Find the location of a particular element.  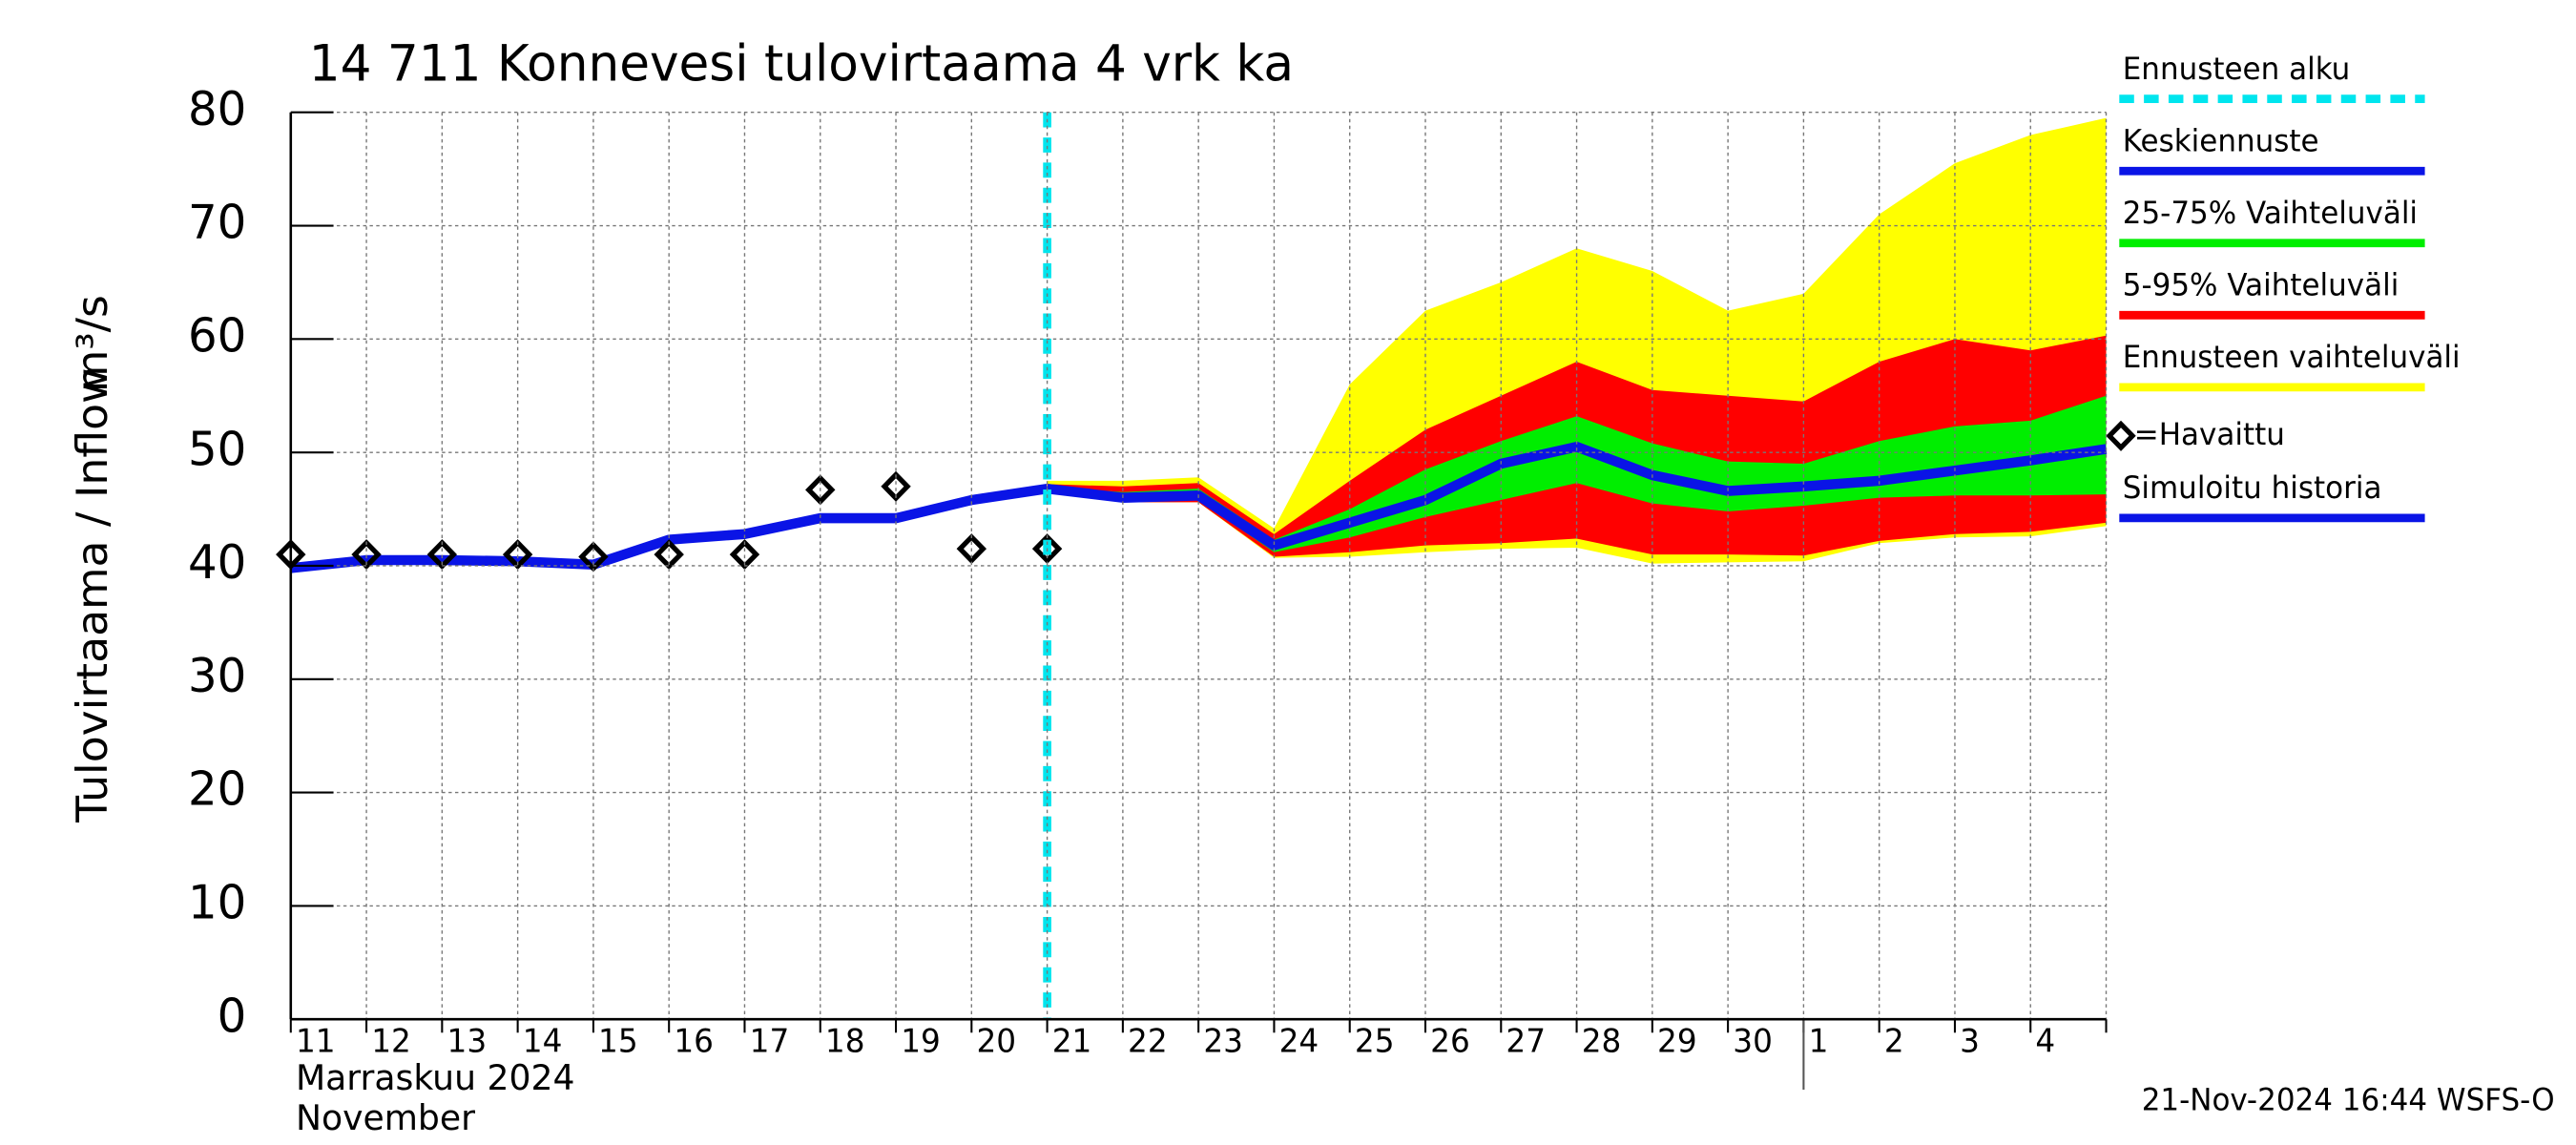

legend-label: Ennusteen vaihteluväli is located at coordinates (2292, 358).